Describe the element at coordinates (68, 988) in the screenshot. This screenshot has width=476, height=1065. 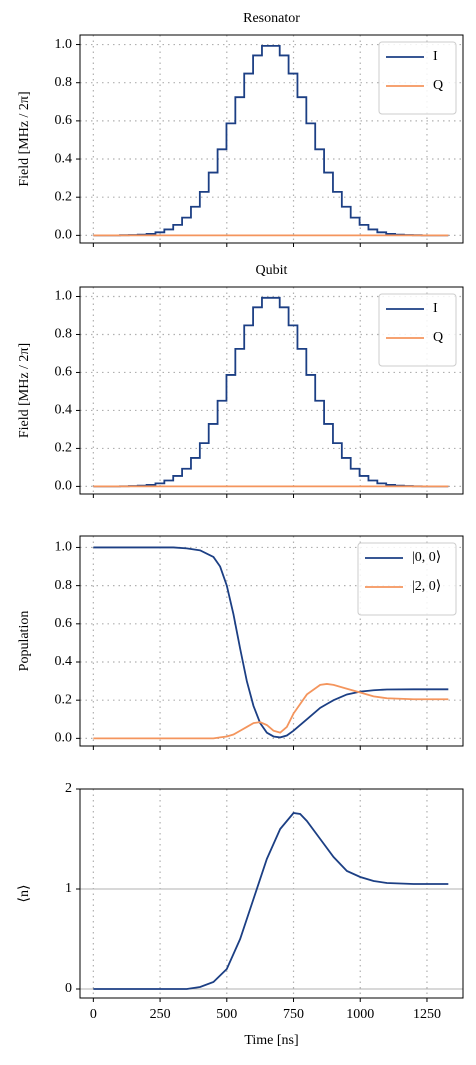
I see `y-tick-label: 0` at that location.